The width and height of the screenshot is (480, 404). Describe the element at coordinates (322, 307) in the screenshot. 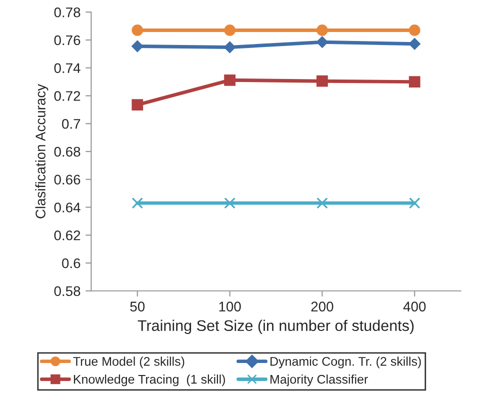

I see `x-tick-label: 200` at that location.